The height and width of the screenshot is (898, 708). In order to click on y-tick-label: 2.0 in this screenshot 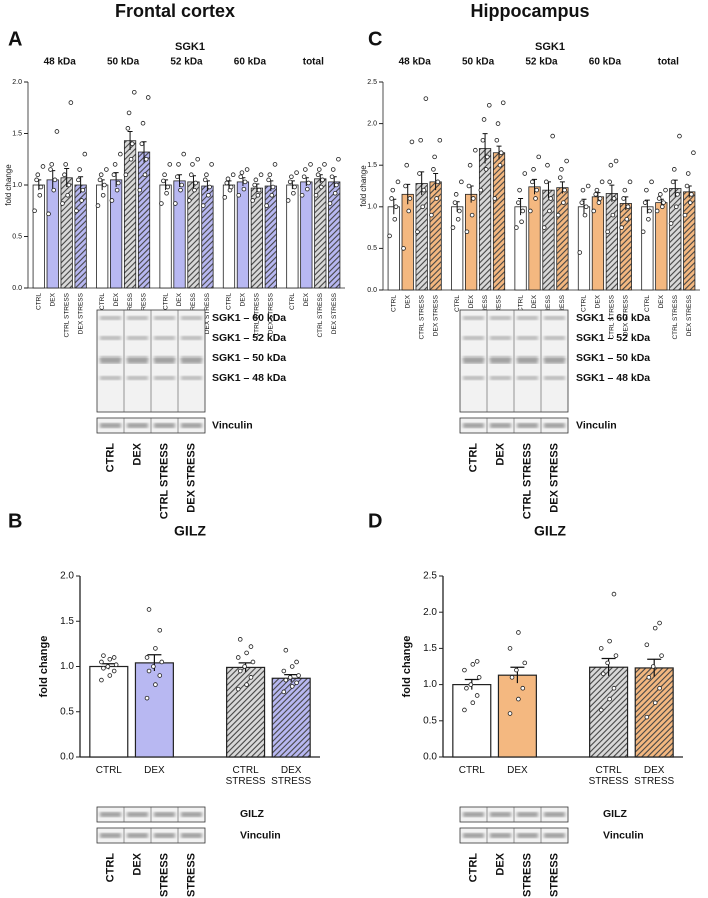, I will do `click(372, 123)`.